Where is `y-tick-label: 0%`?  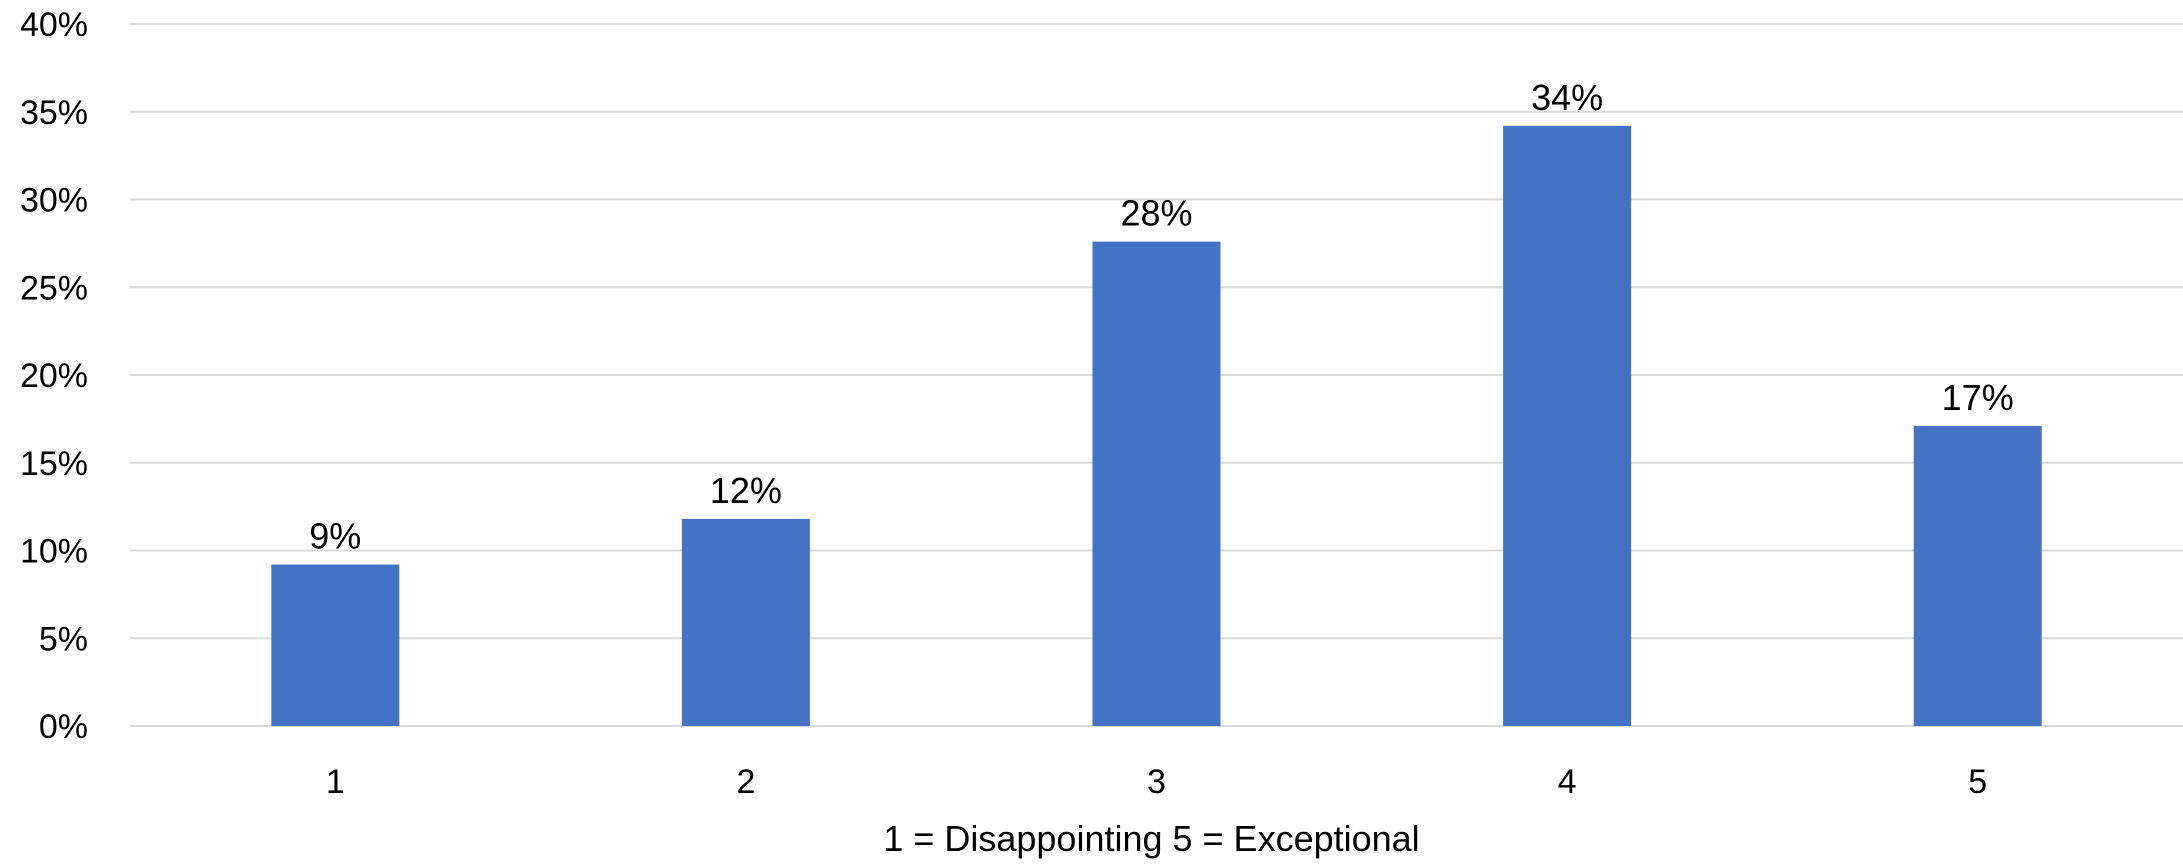 y-tick-label: 0% is located at coordinates (63, 727).